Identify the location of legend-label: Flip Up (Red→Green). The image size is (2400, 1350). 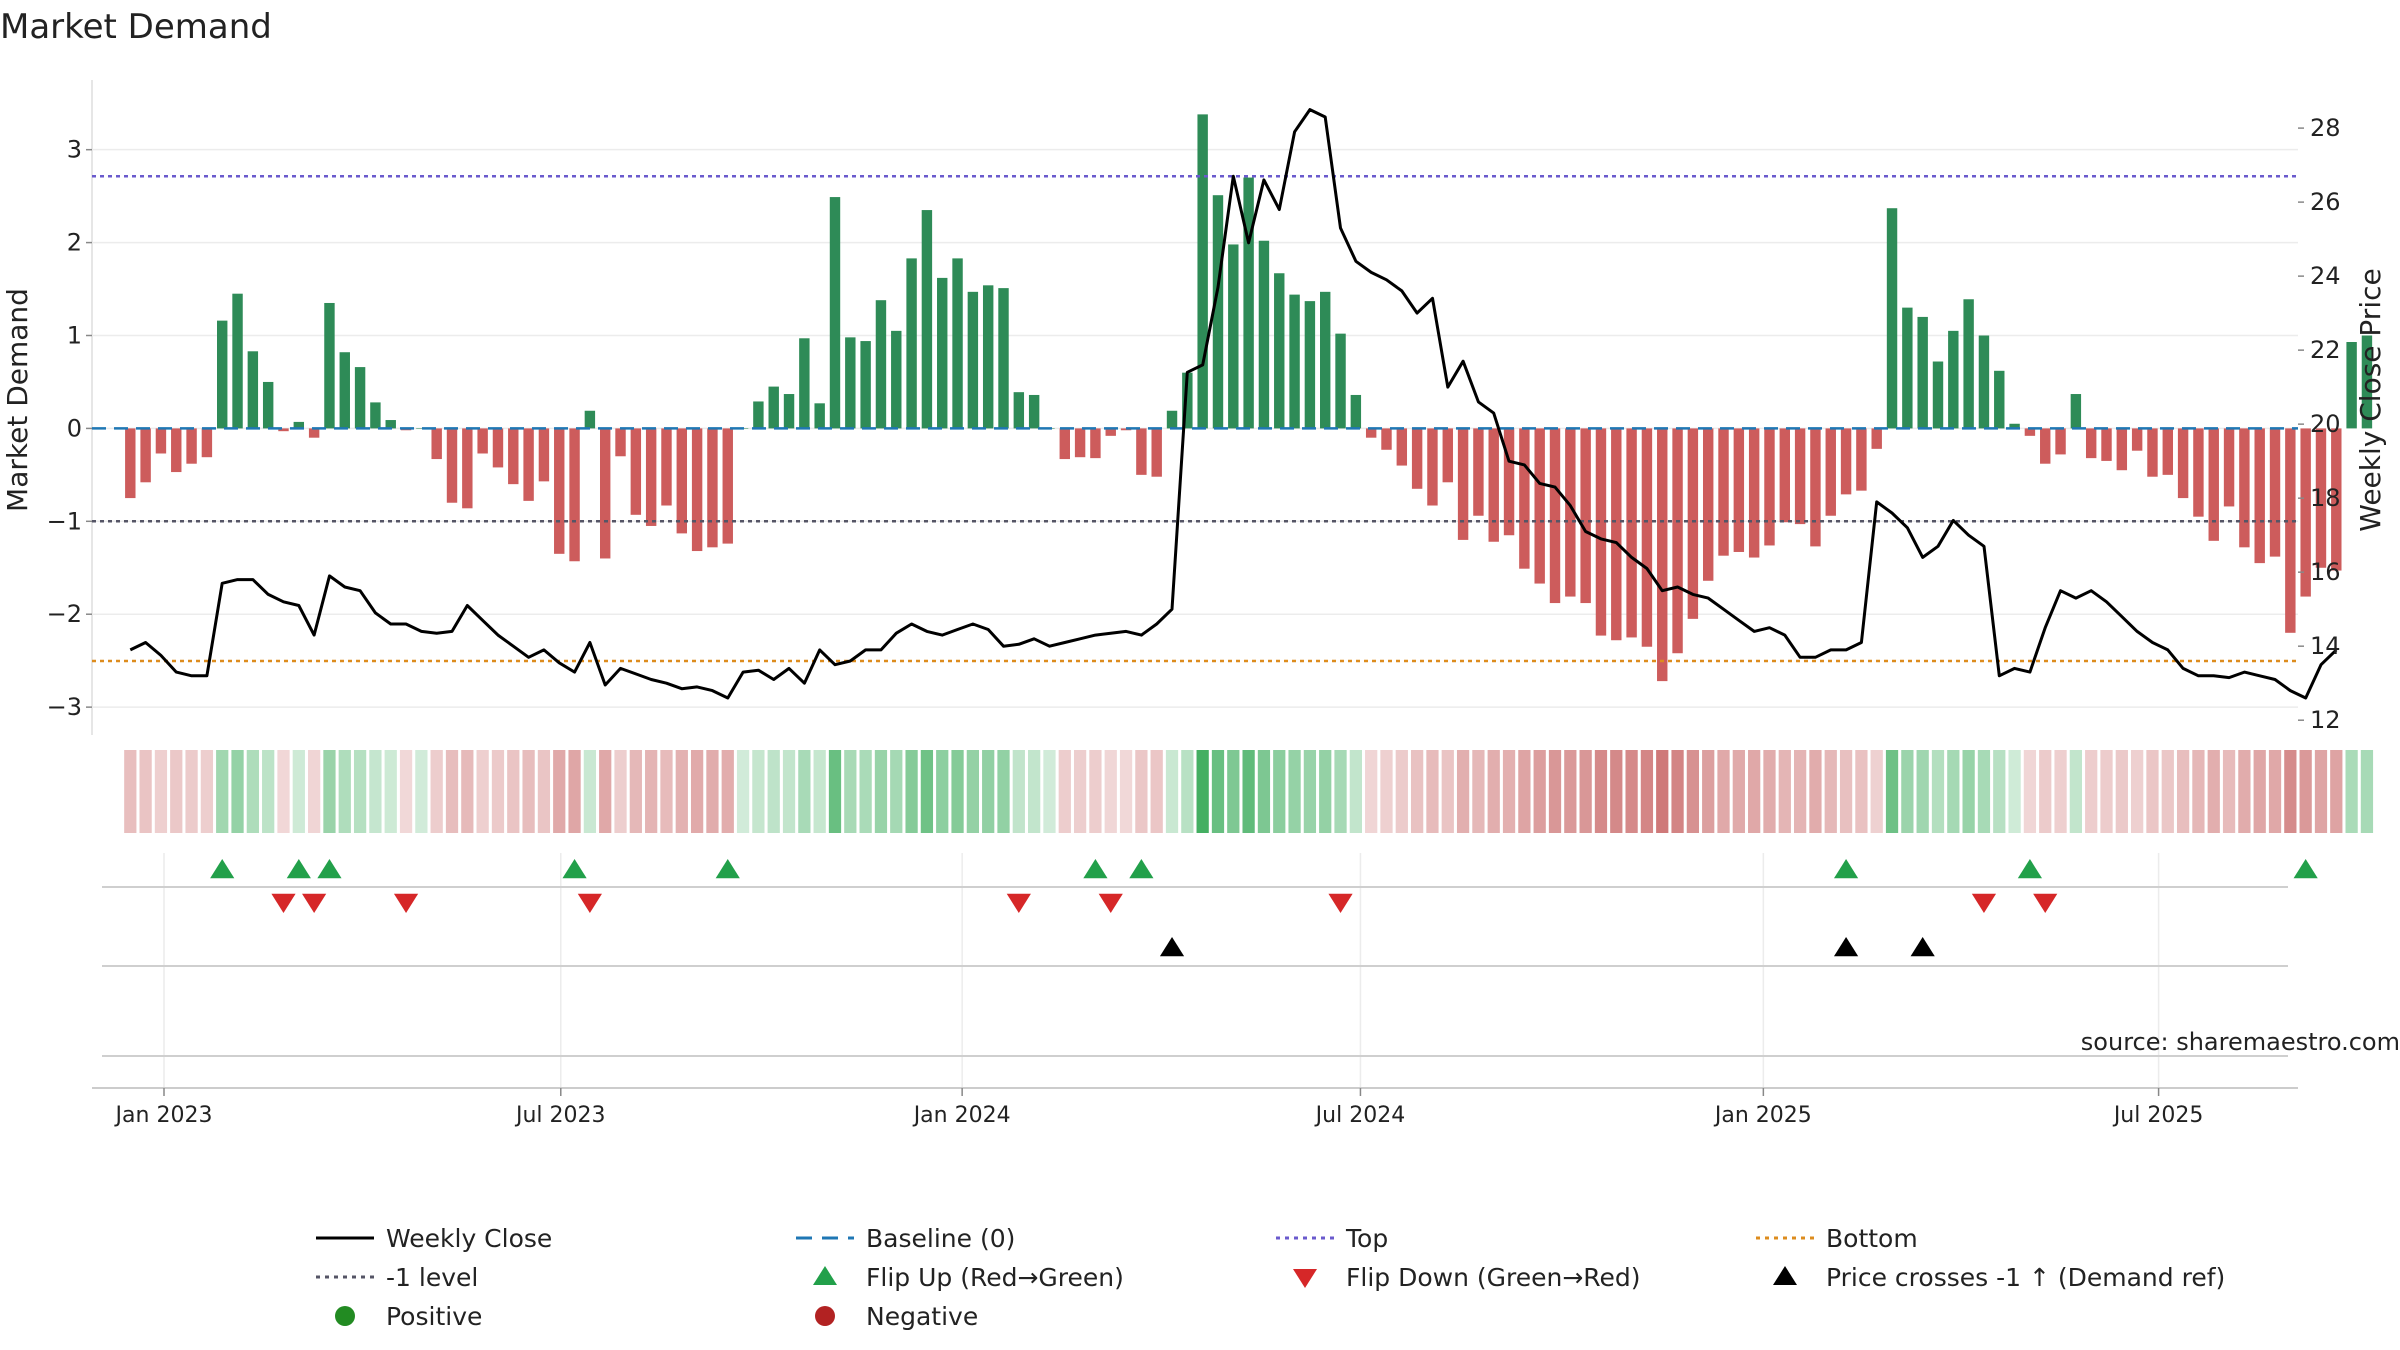
(995, 1277).